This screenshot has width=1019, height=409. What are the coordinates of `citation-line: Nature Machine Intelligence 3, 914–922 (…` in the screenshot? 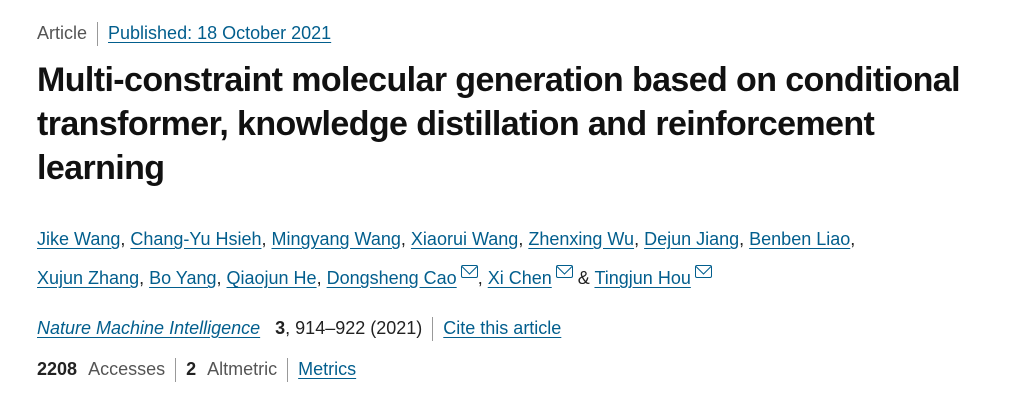 It's located at (299, 329).